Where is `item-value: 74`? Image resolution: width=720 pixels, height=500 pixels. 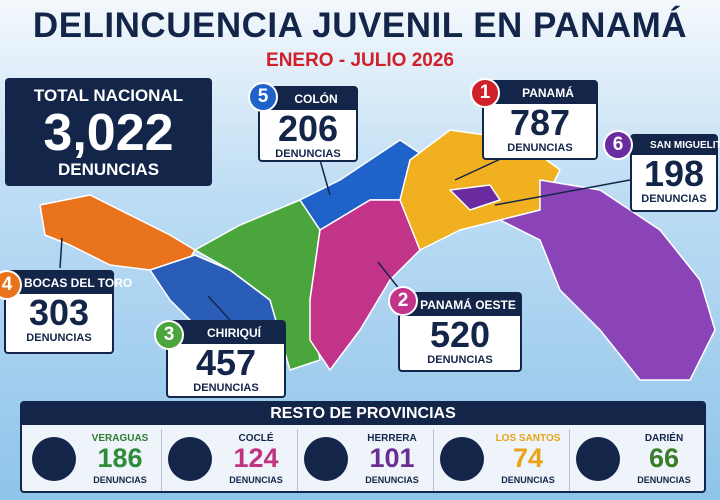
item-value: 74 is located at coordinates (528, 458).